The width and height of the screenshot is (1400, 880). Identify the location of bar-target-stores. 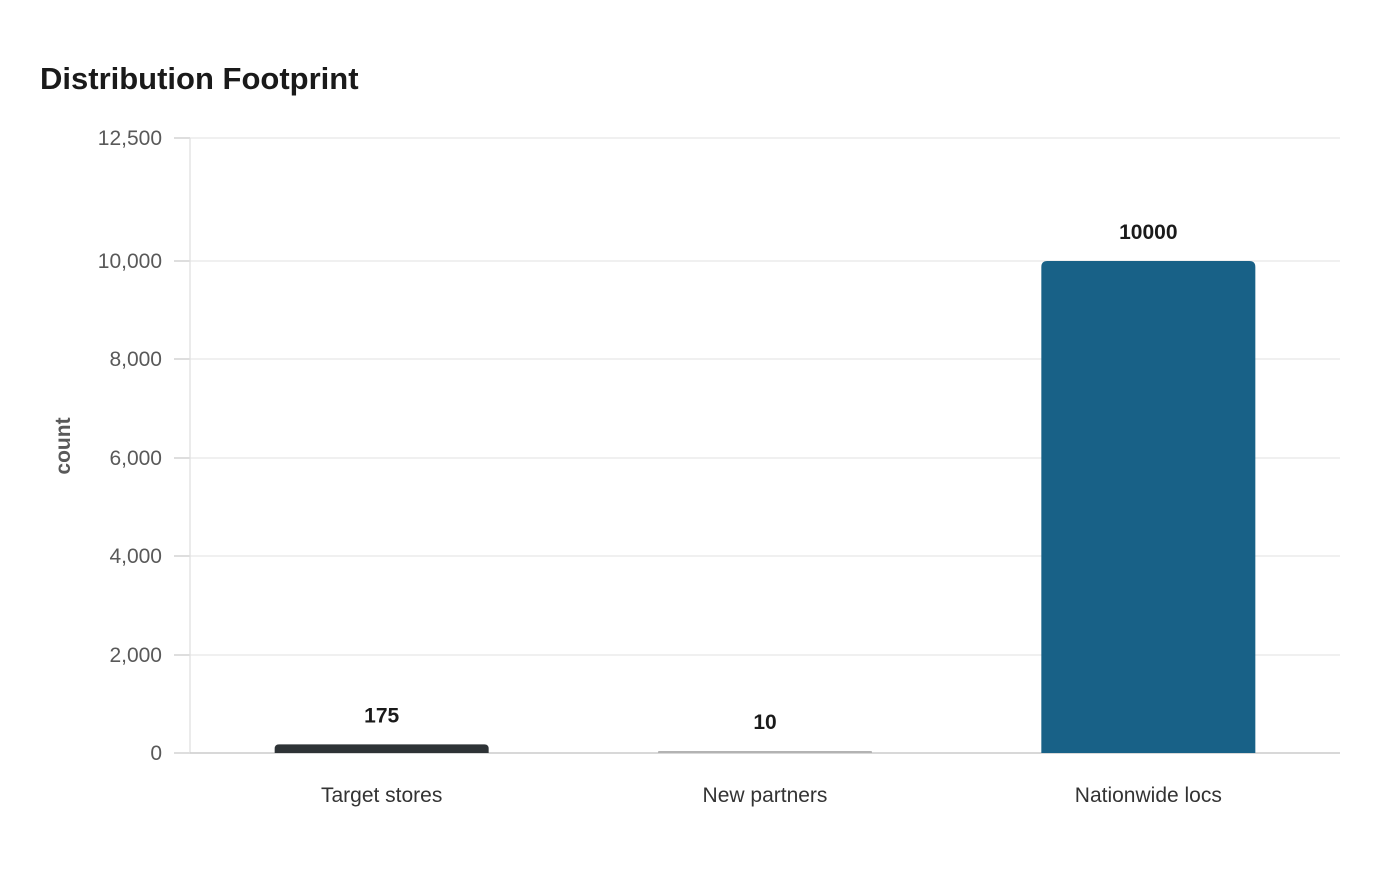
(381, 748).